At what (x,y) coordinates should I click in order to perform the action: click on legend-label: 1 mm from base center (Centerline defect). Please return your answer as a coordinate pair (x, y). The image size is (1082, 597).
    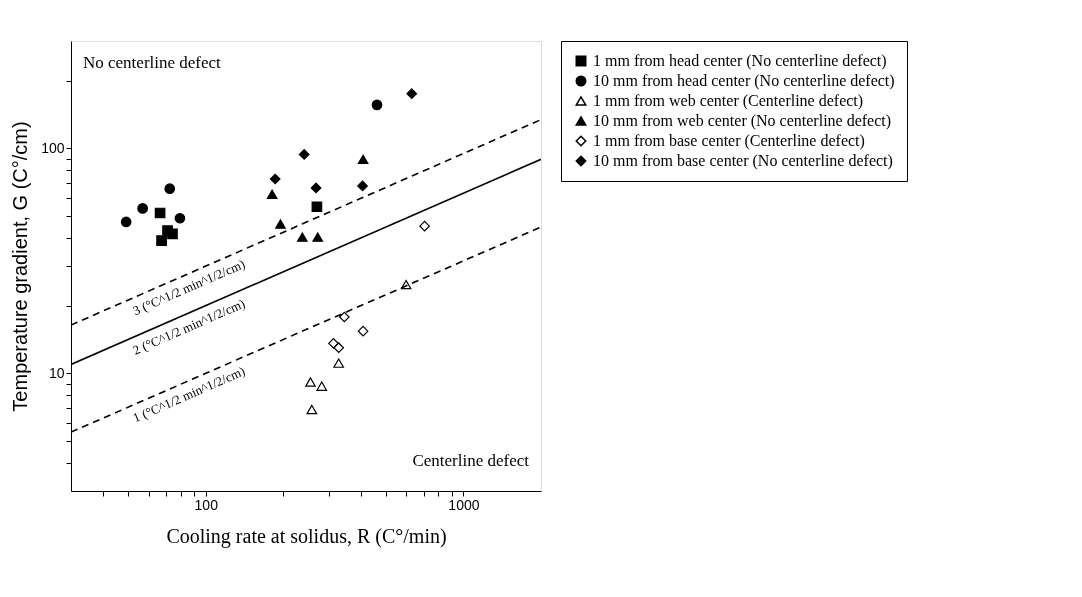
    Looking at the image, I should click on (729, 141).